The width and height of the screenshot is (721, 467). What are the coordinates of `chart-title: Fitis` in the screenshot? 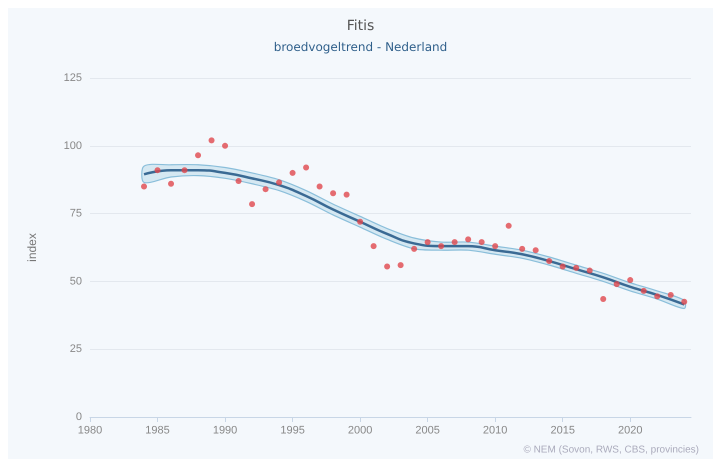 It's located at (360, 26).